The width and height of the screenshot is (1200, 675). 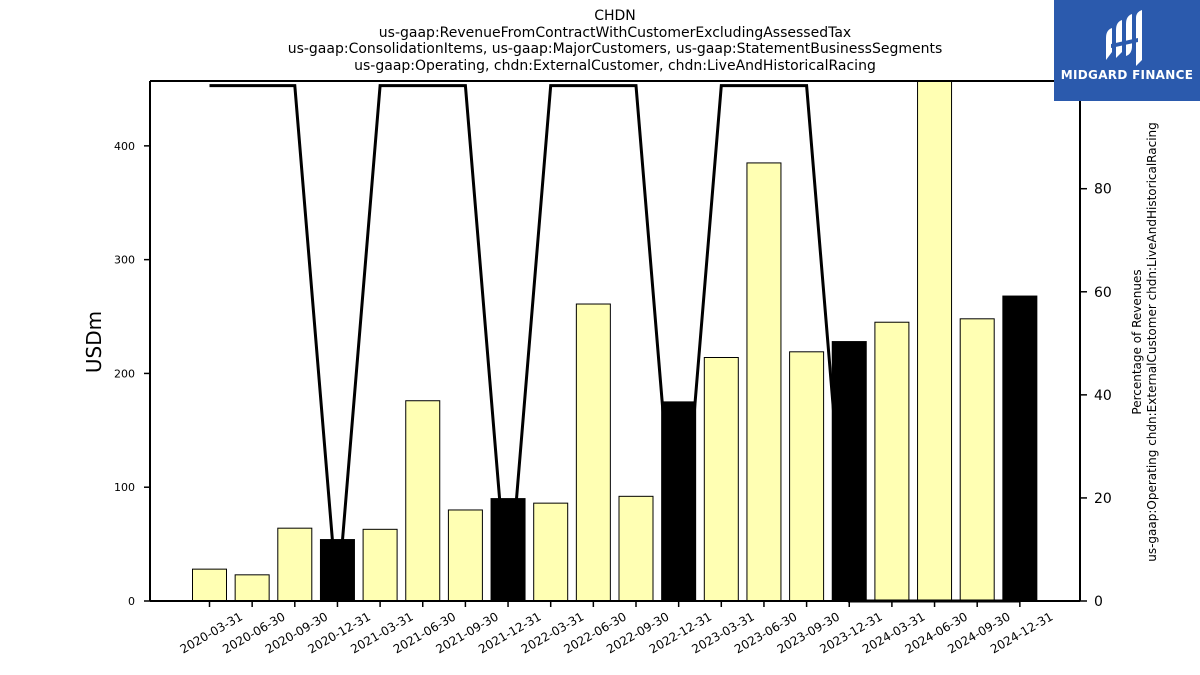 I want to click on y-axis-label: USDm, so click(x=94, y=342).